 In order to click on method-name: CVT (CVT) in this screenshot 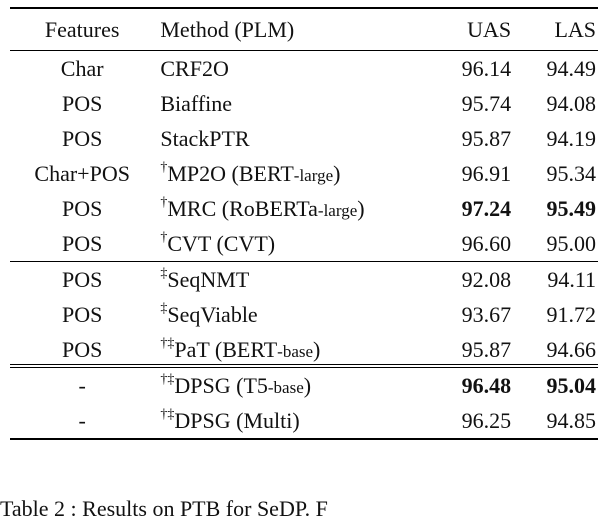, I will do `click(221, 243)`.